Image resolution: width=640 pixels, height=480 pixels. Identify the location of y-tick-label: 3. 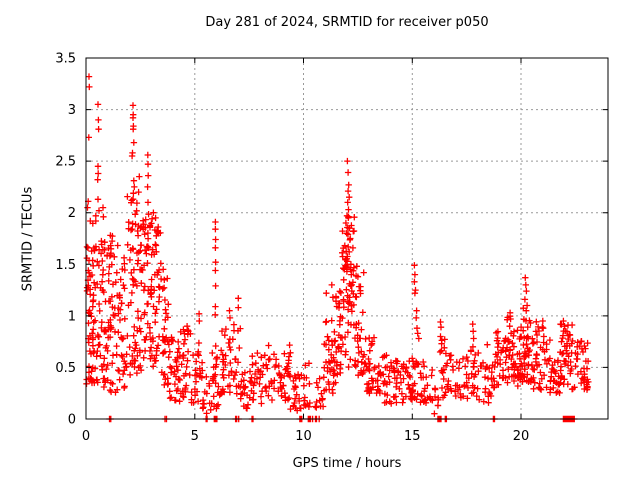
(72, 110).